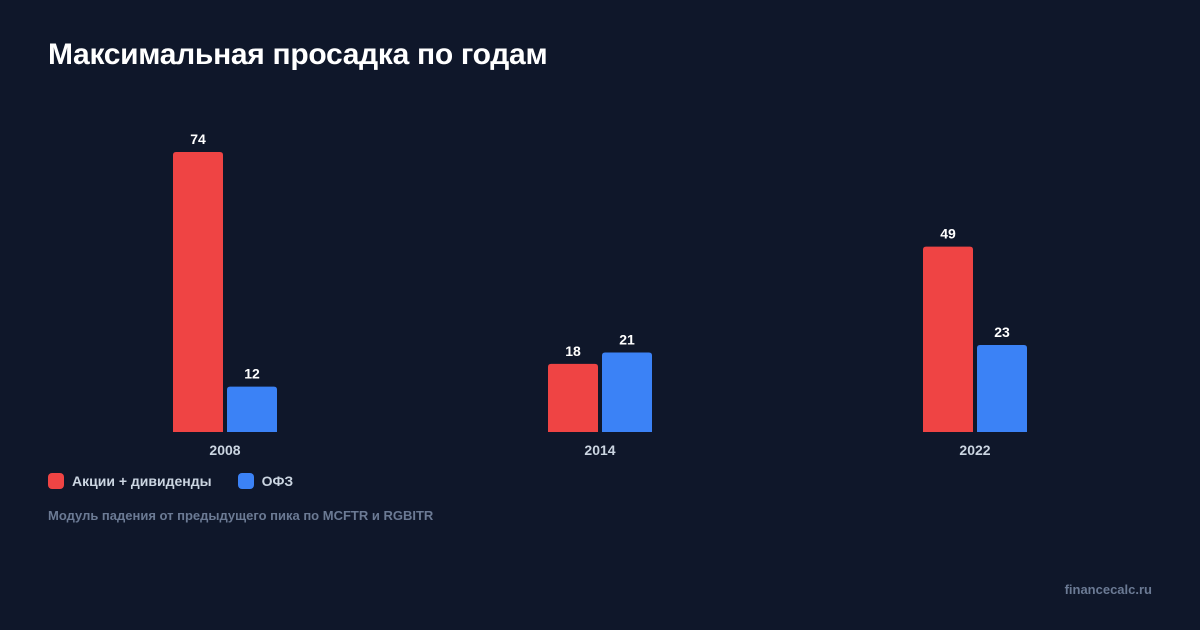  I want to click on x-tick-2022: 2022, so click(974, 450).